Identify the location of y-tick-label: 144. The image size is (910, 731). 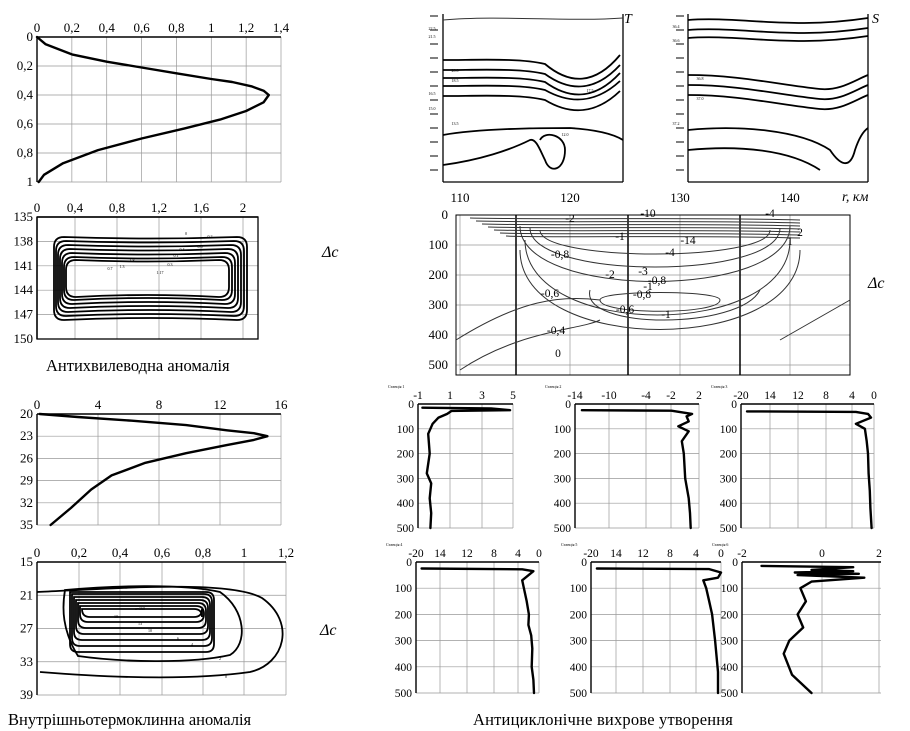
(24, 289).